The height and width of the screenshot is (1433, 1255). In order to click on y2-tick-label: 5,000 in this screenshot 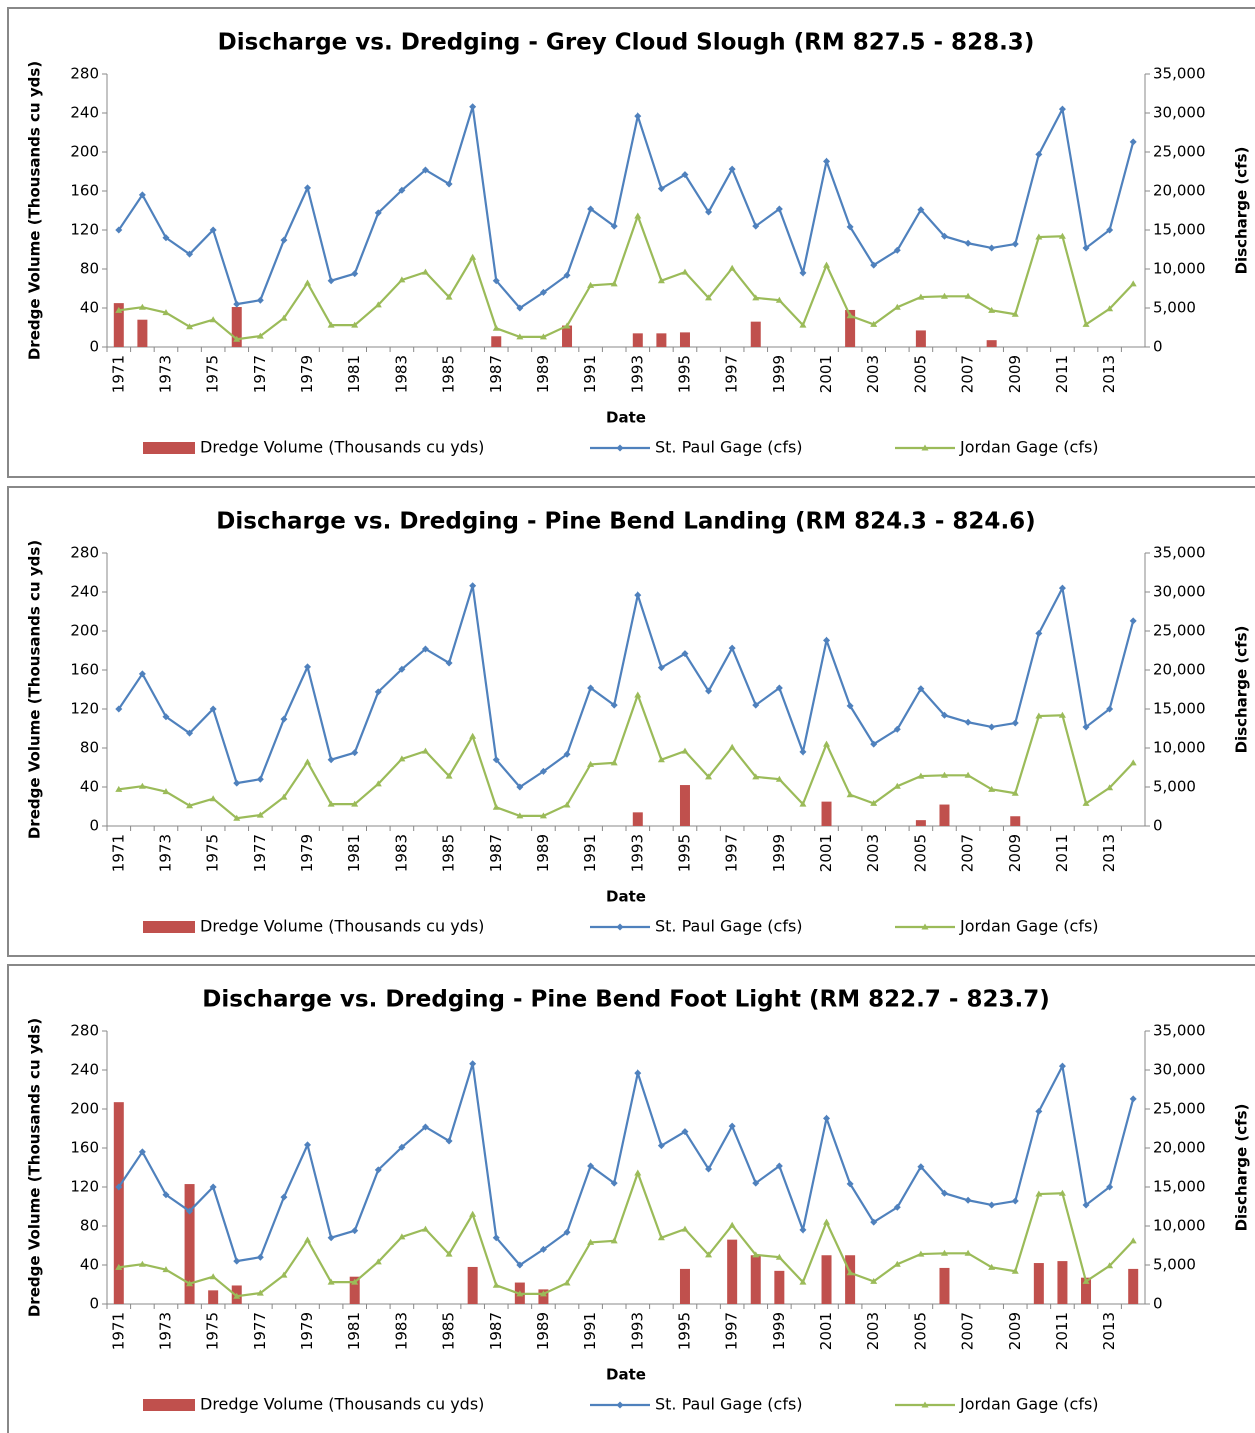, I will do `click(1174, 787)`.